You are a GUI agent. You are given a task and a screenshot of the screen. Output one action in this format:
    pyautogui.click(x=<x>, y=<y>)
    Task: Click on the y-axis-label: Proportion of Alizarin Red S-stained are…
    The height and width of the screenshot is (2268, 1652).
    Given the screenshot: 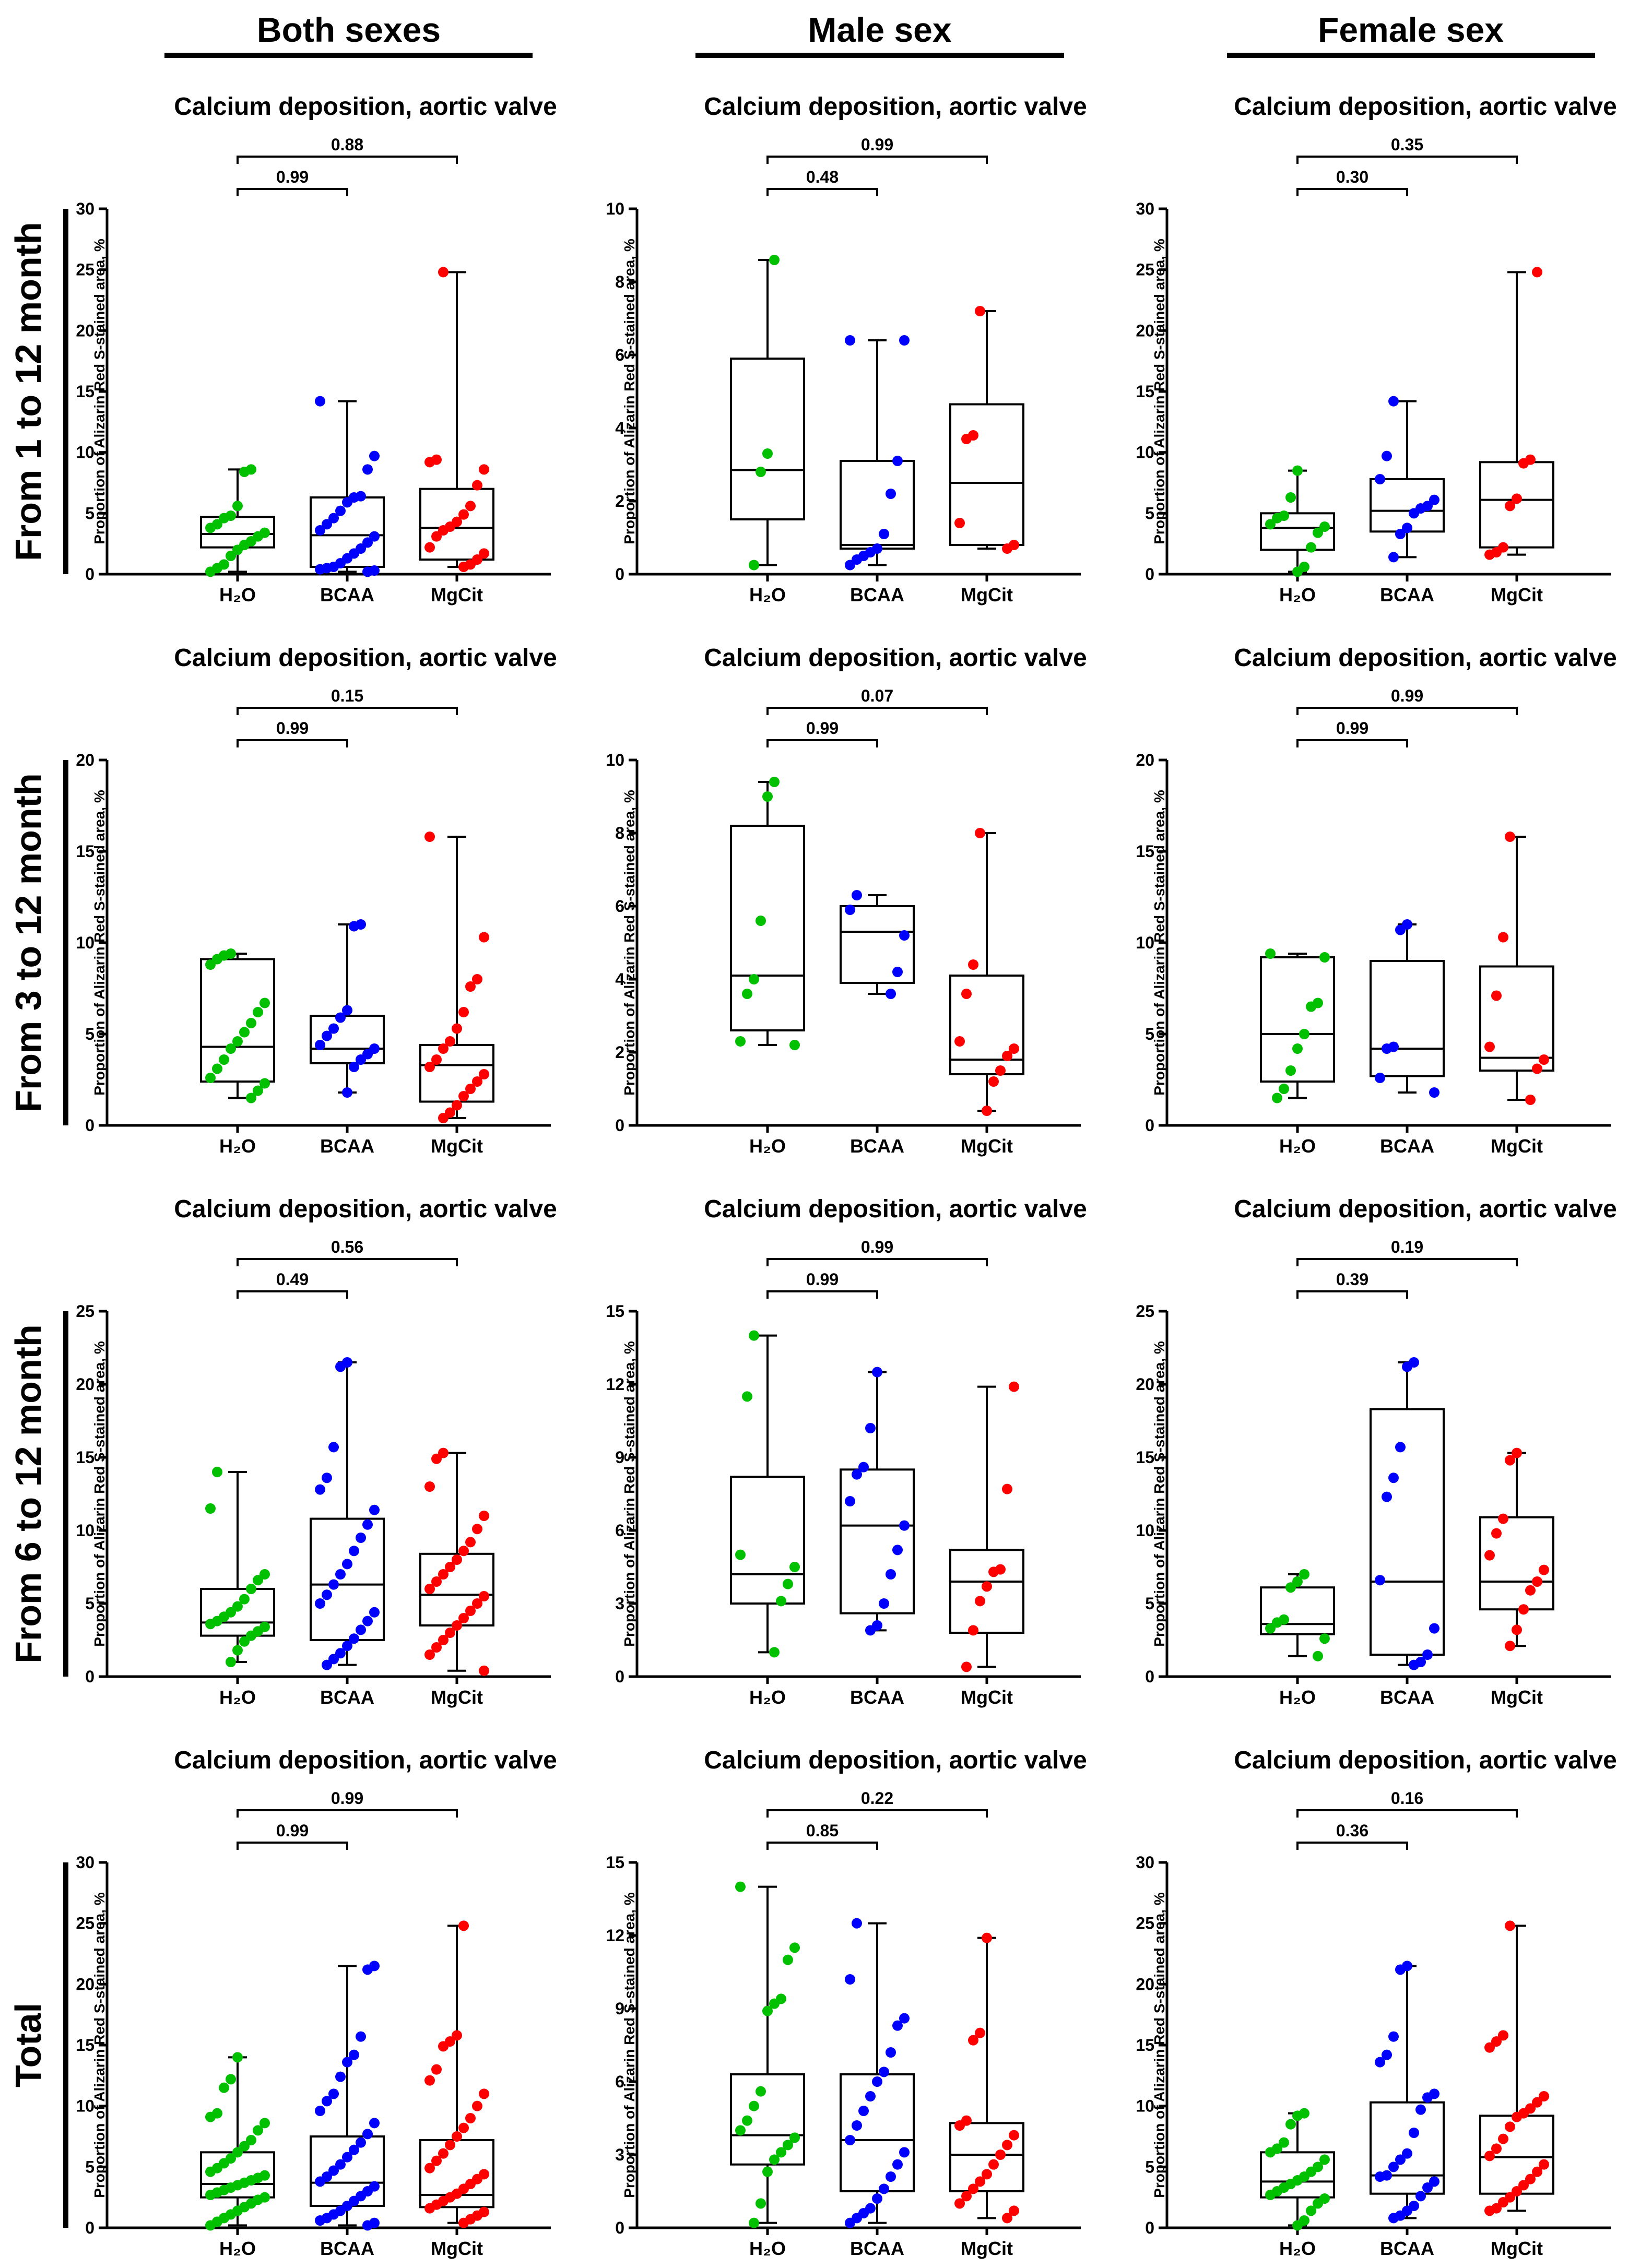 What is the action you would take?
    pyautogui.click(x=1159, y=1494)
    